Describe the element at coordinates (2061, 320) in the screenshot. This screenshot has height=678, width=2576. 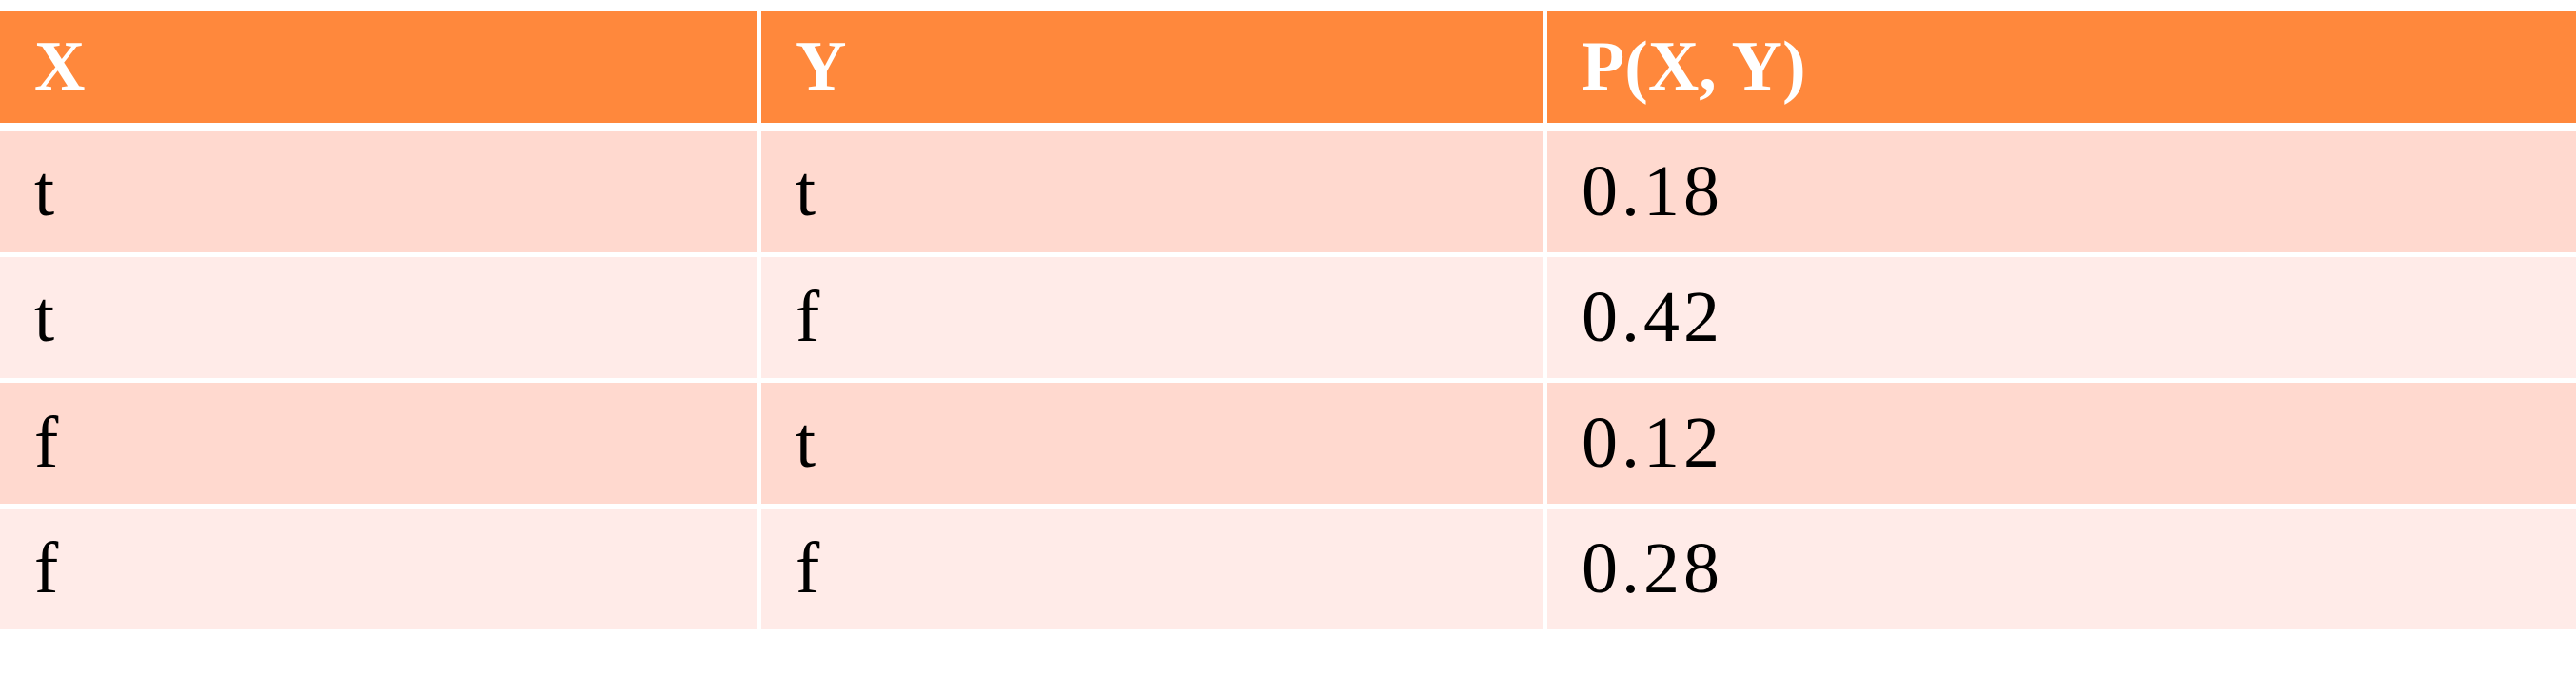
I see `table-cell-probability: 0.42` at that location.